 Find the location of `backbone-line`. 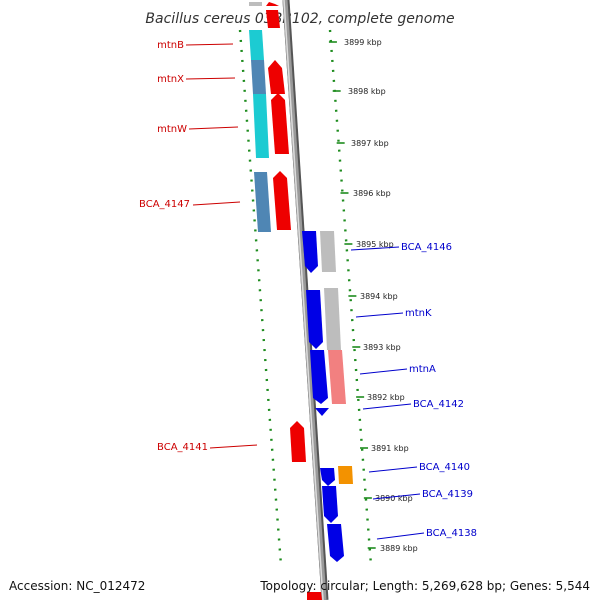

backbone-line is located at coordinates (304, 300).